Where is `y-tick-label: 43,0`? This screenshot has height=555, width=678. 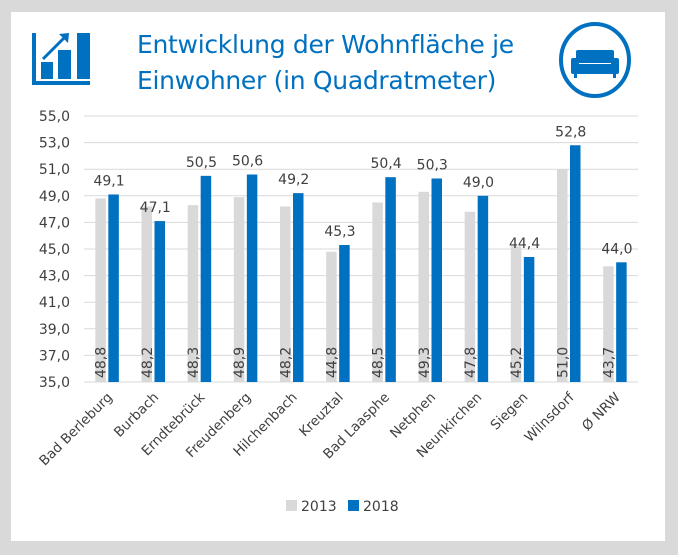 y-tick-label: 43,0 is located at coordinates (54, 277).